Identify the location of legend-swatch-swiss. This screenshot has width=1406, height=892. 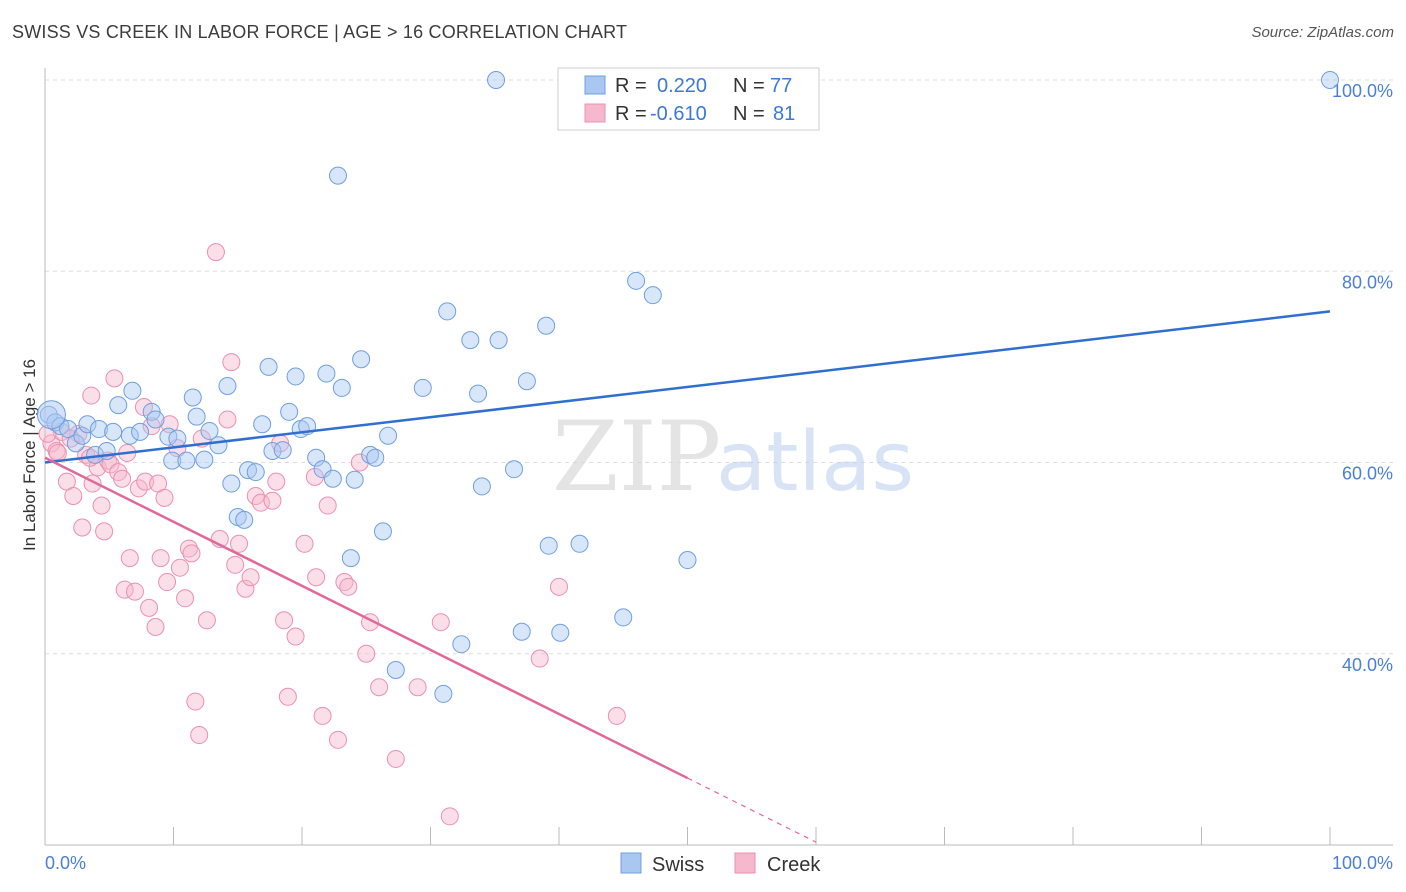
(595, 85).